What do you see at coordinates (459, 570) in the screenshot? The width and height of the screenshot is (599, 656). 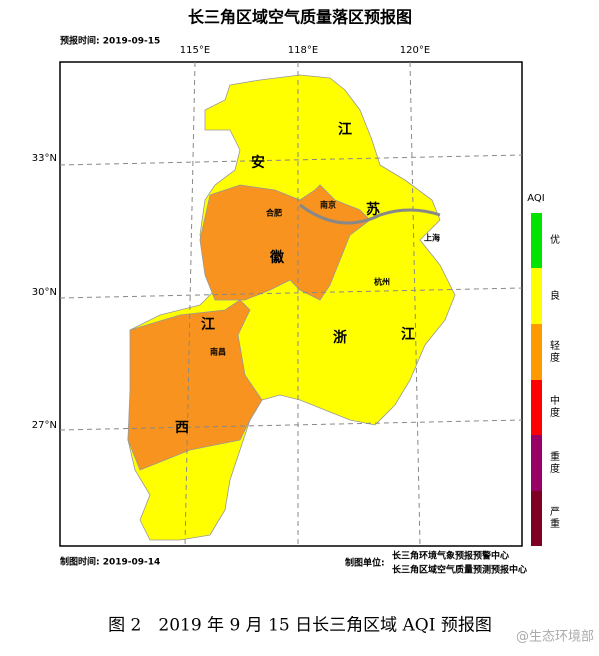 I see `unit-name: 长三角区域空气质量预测预报中心` at bounding box center [459, 570].